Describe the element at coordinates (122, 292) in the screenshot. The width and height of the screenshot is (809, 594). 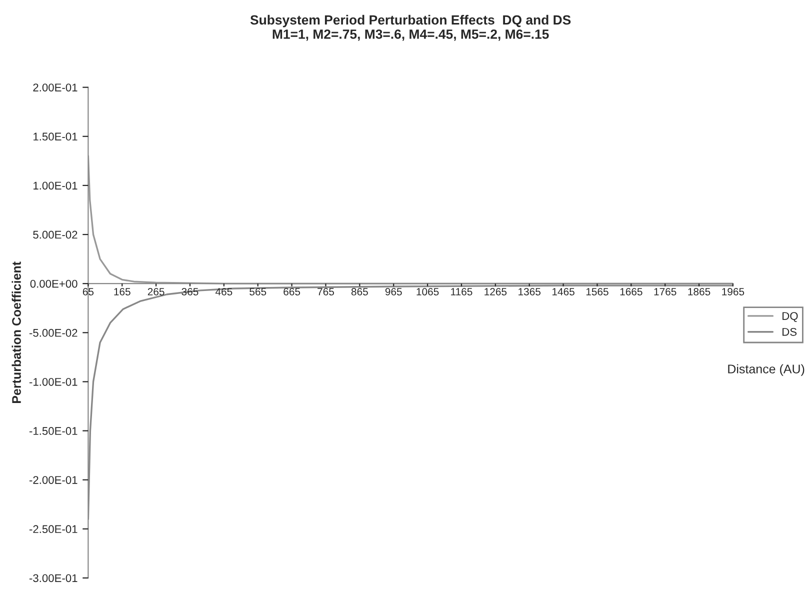
I see `x-tick-label: 165` at that location.